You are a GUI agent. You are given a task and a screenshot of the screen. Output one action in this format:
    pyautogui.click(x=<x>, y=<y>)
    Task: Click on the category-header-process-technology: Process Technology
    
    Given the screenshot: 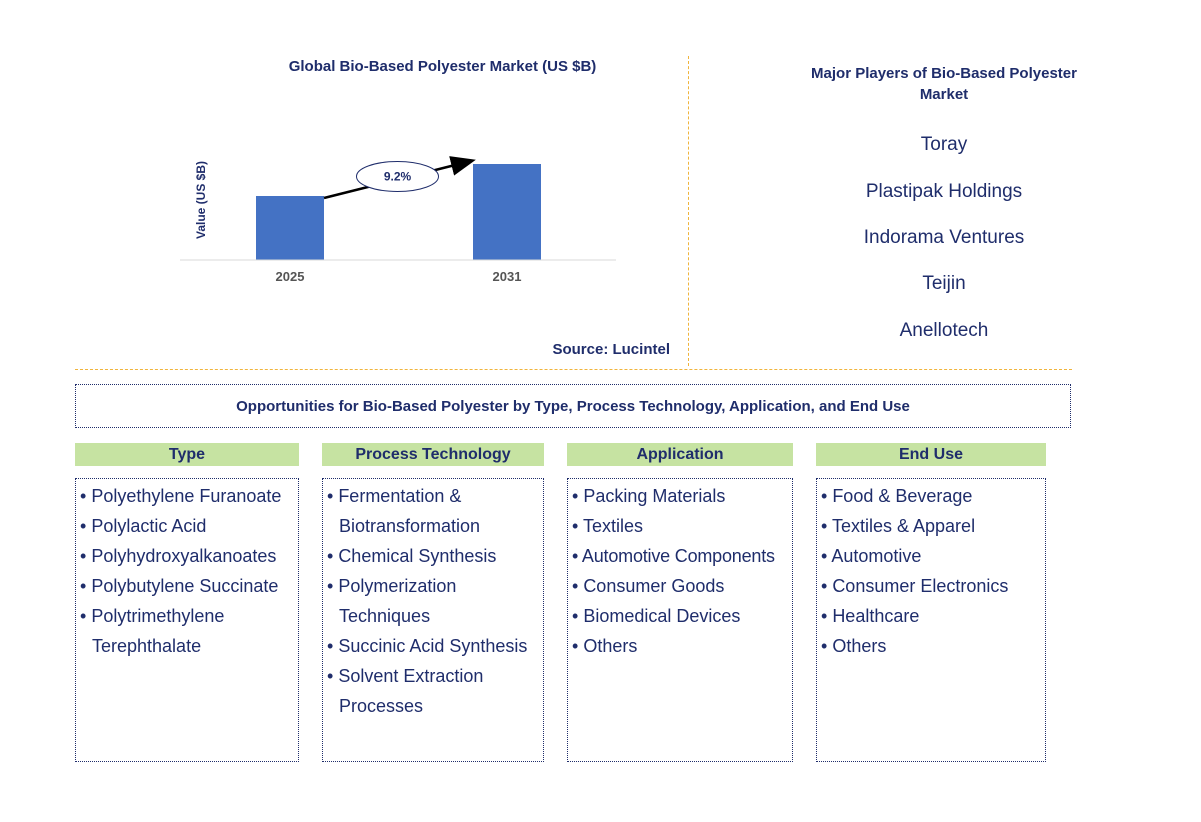 What is the action you would take?
    pyautogui.click(x=433, y=454)
    